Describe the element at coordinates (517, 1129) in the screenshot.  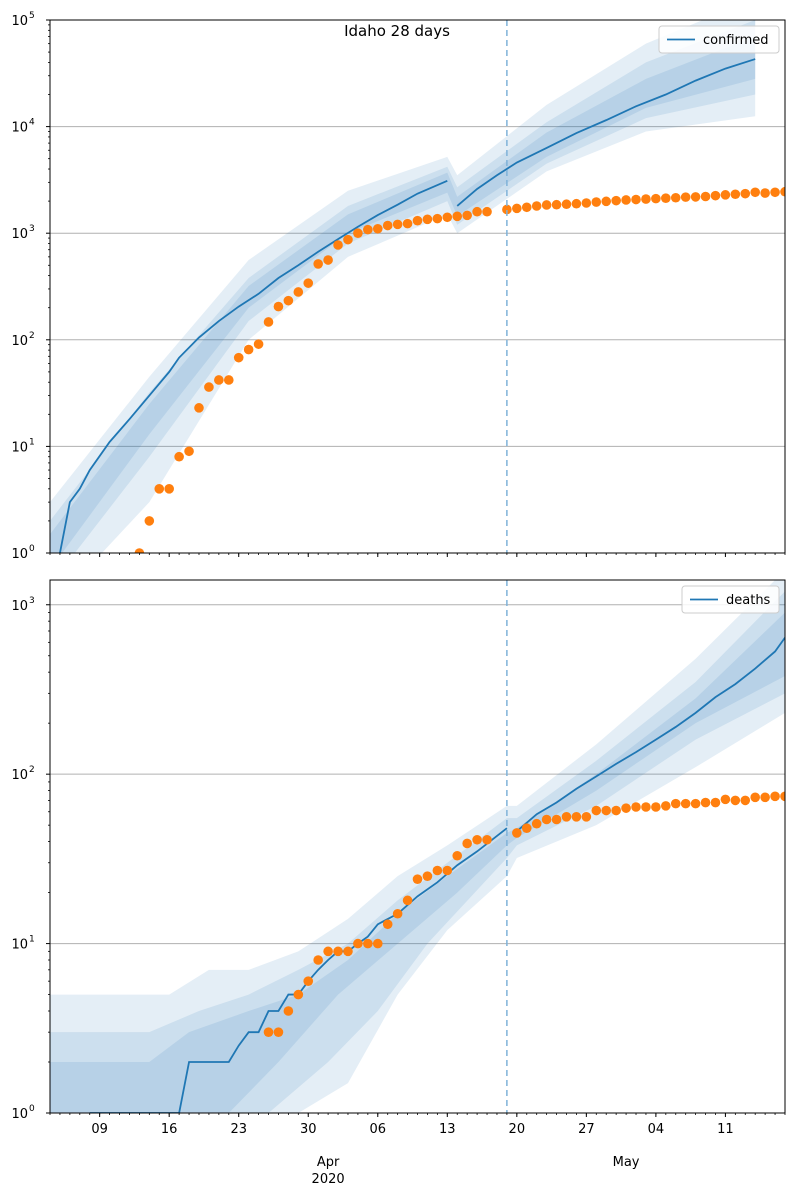
I see `x-tick-label: 20` at that location.